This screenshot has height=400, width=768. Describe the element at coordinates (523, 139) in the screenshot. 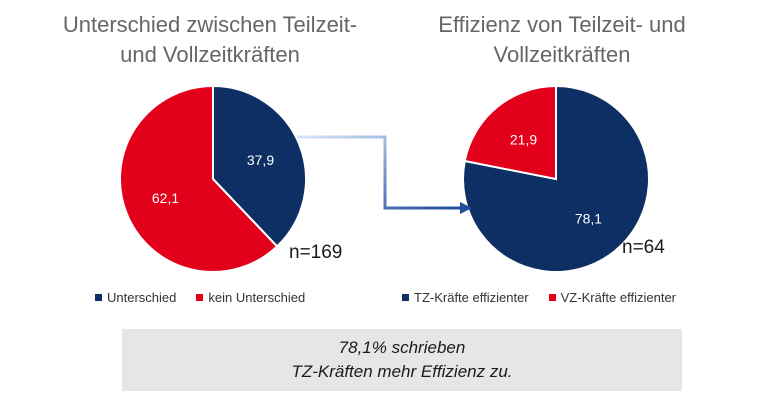

I see `pie-data-label: 21,9` at that location.